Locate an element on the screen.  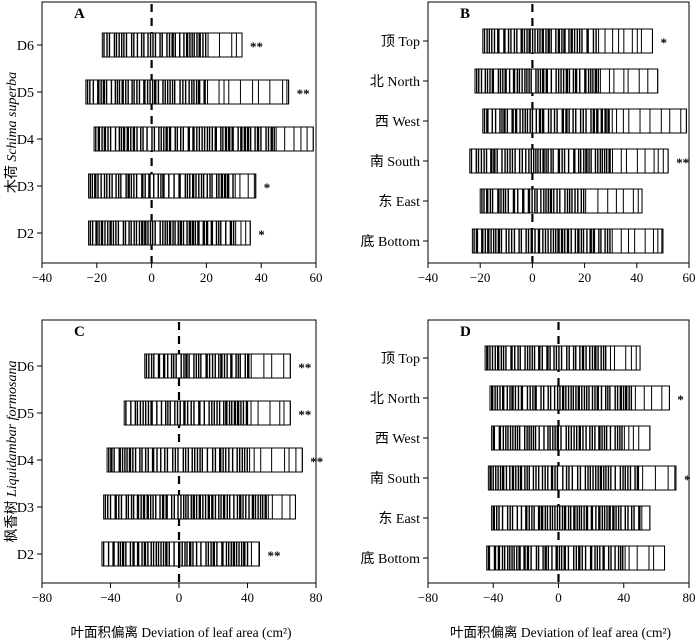
species-axis-label: 枫香树 Liquidambar formosana is located at coordinates (12, 451).